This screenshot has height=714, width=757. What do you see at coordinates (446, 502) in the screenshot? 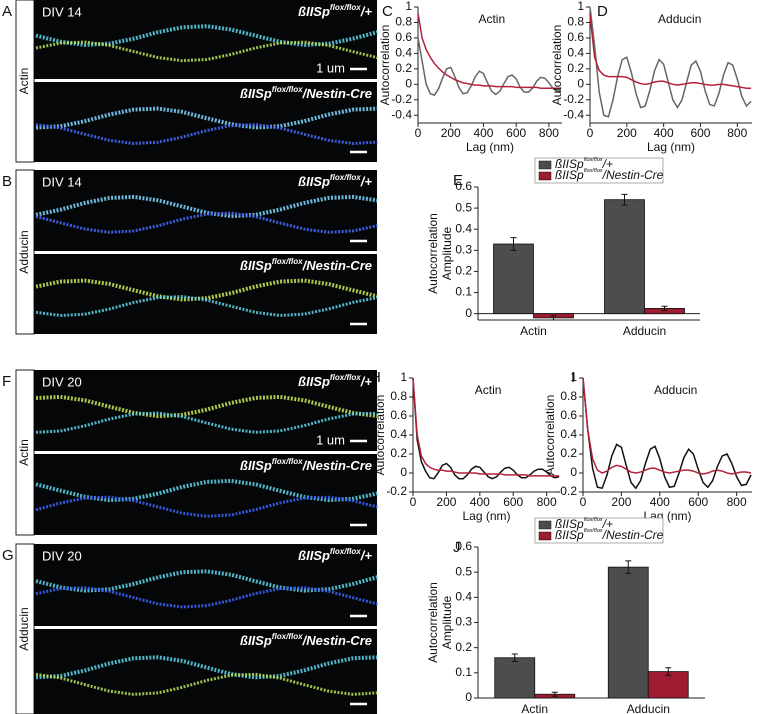
I see `x-tick-label: 200` at bounding box center [446, 502].